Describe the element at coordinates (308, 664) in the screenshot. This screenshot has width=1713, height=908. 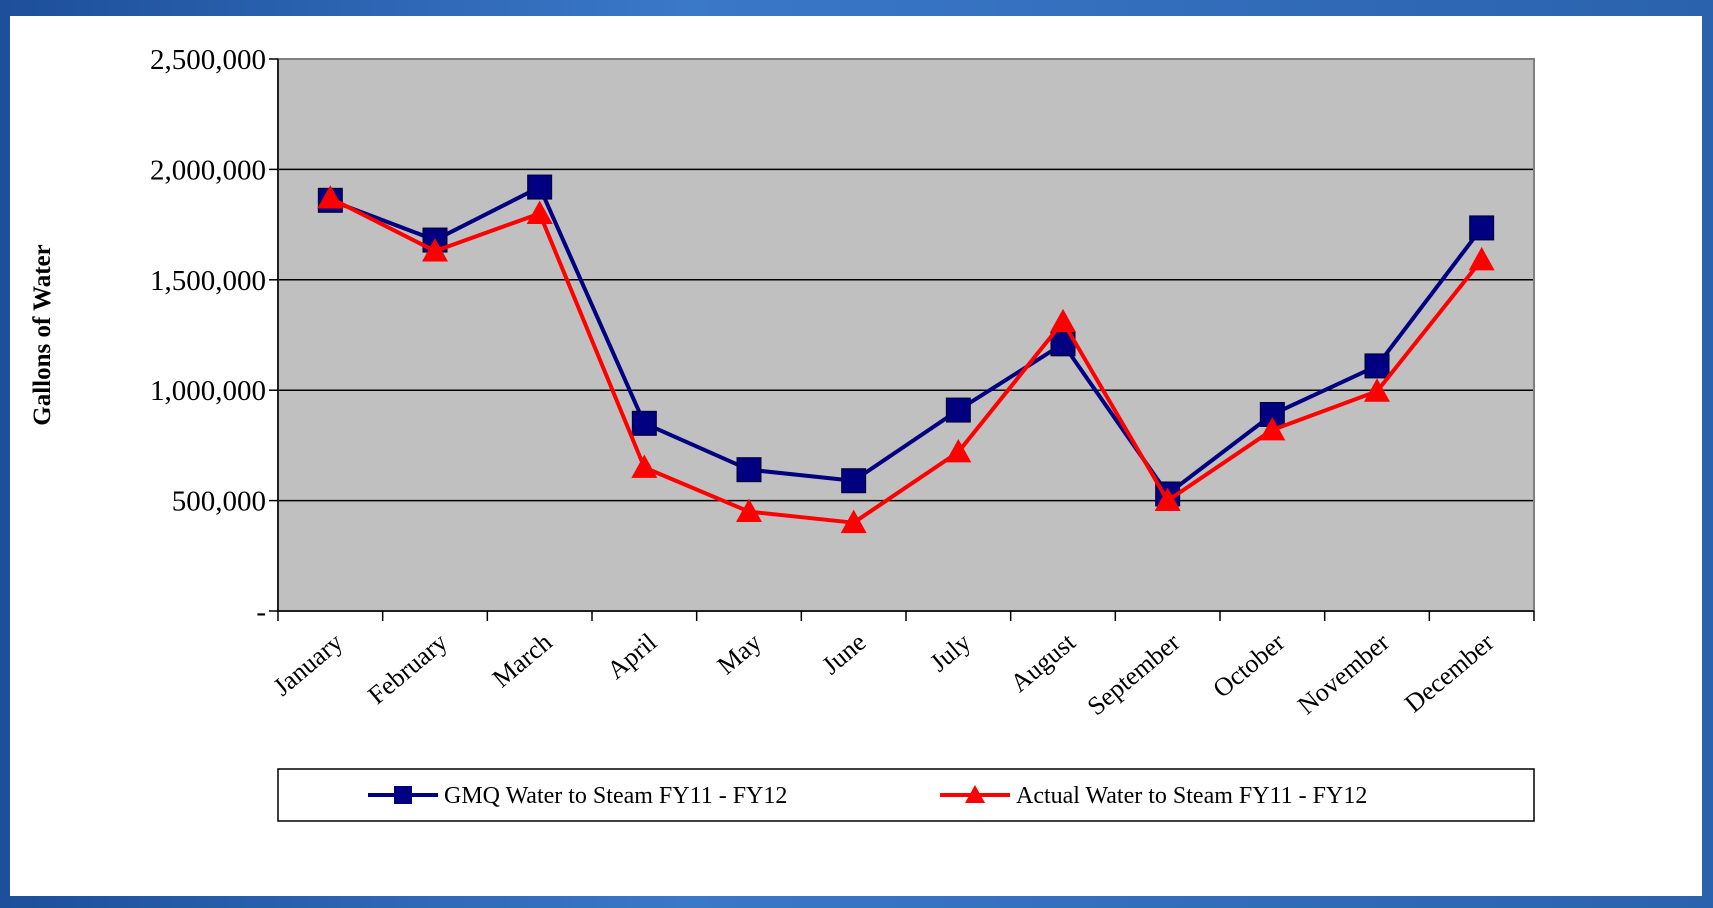
I see `x-tick-label: January` at that location.